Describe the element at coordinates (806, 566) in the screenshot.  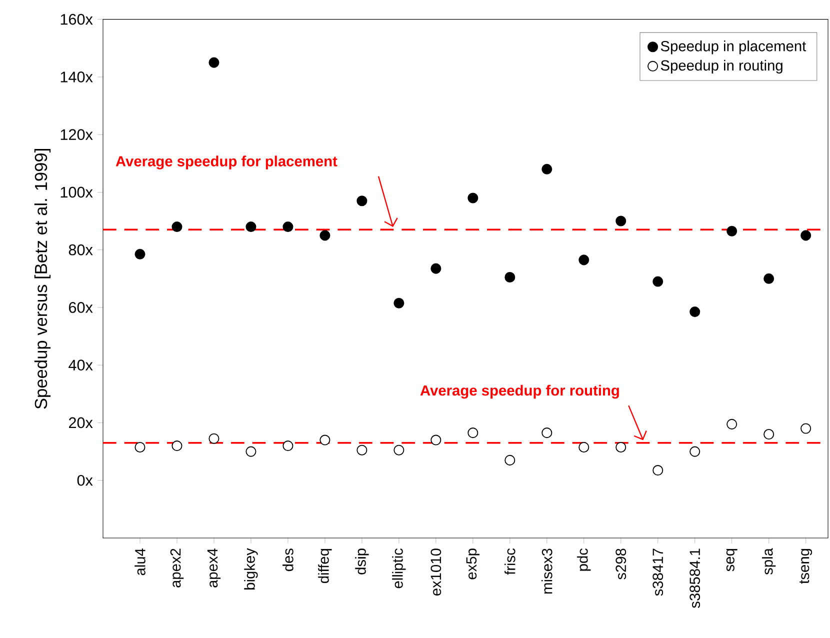
I see `x-tick-label: tseng` at that location.